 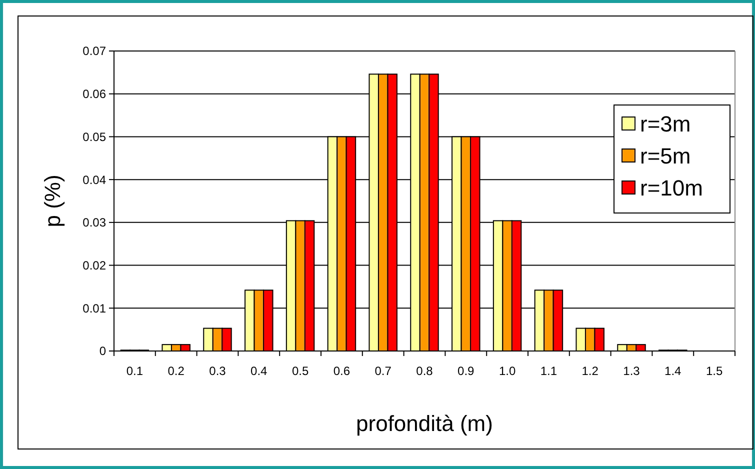 I want to click on y-tick-label: 0.04, so click(x=94, y=179).